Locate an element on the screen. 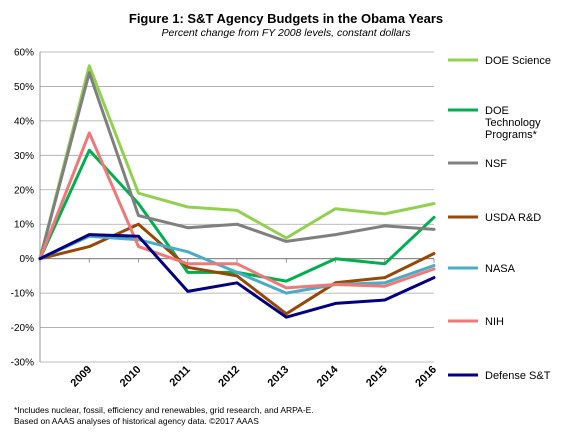 The width and height of the screenshot is (576, 432). x-tick-label: 2013 is located at coordinates (279, 377).